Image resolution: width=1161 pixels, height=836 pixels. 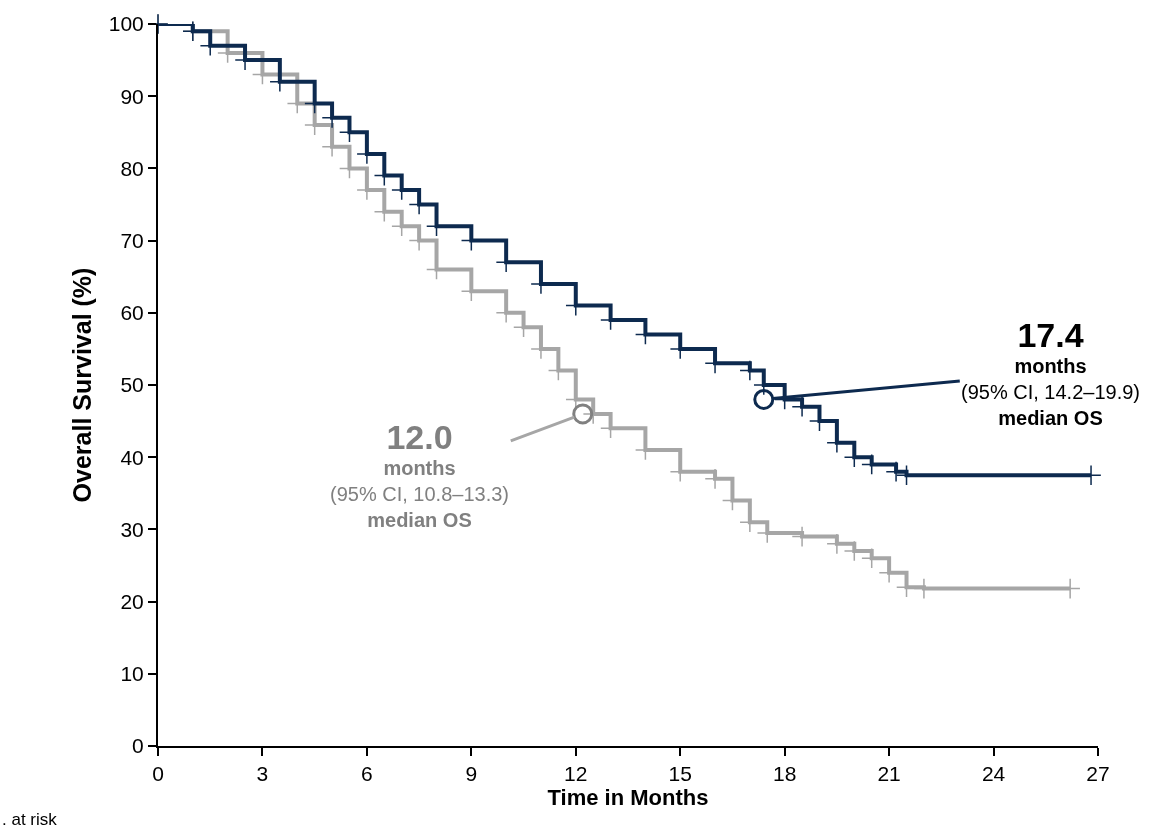 I want to click on x-tick-label: 6, so click(x=367, y=774).